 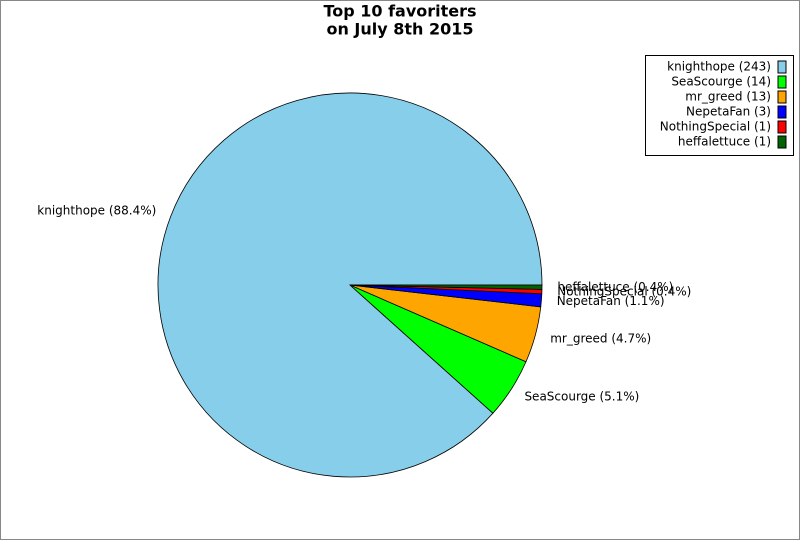 I want to click on pie-slice, so click(x=446, y=287).